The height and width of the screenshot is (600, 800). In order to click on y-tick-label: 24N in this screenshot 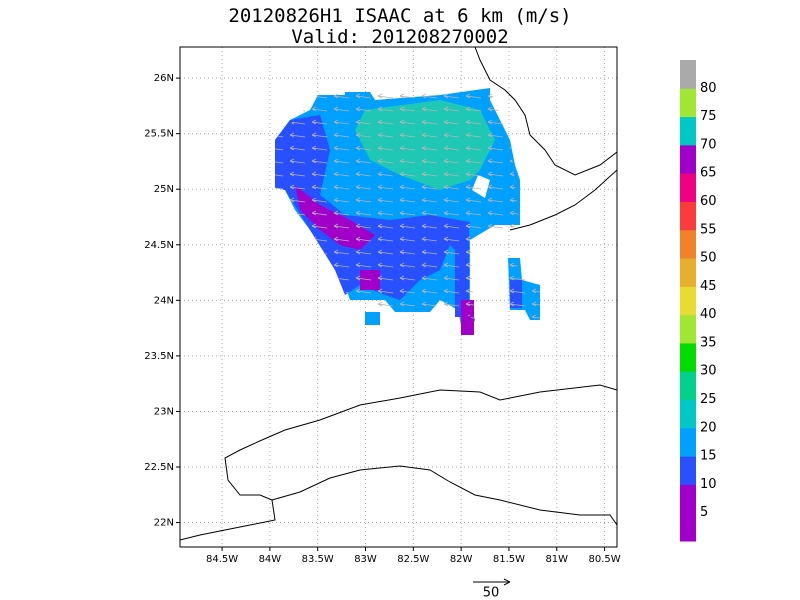, I will do `click(164, 300)`.